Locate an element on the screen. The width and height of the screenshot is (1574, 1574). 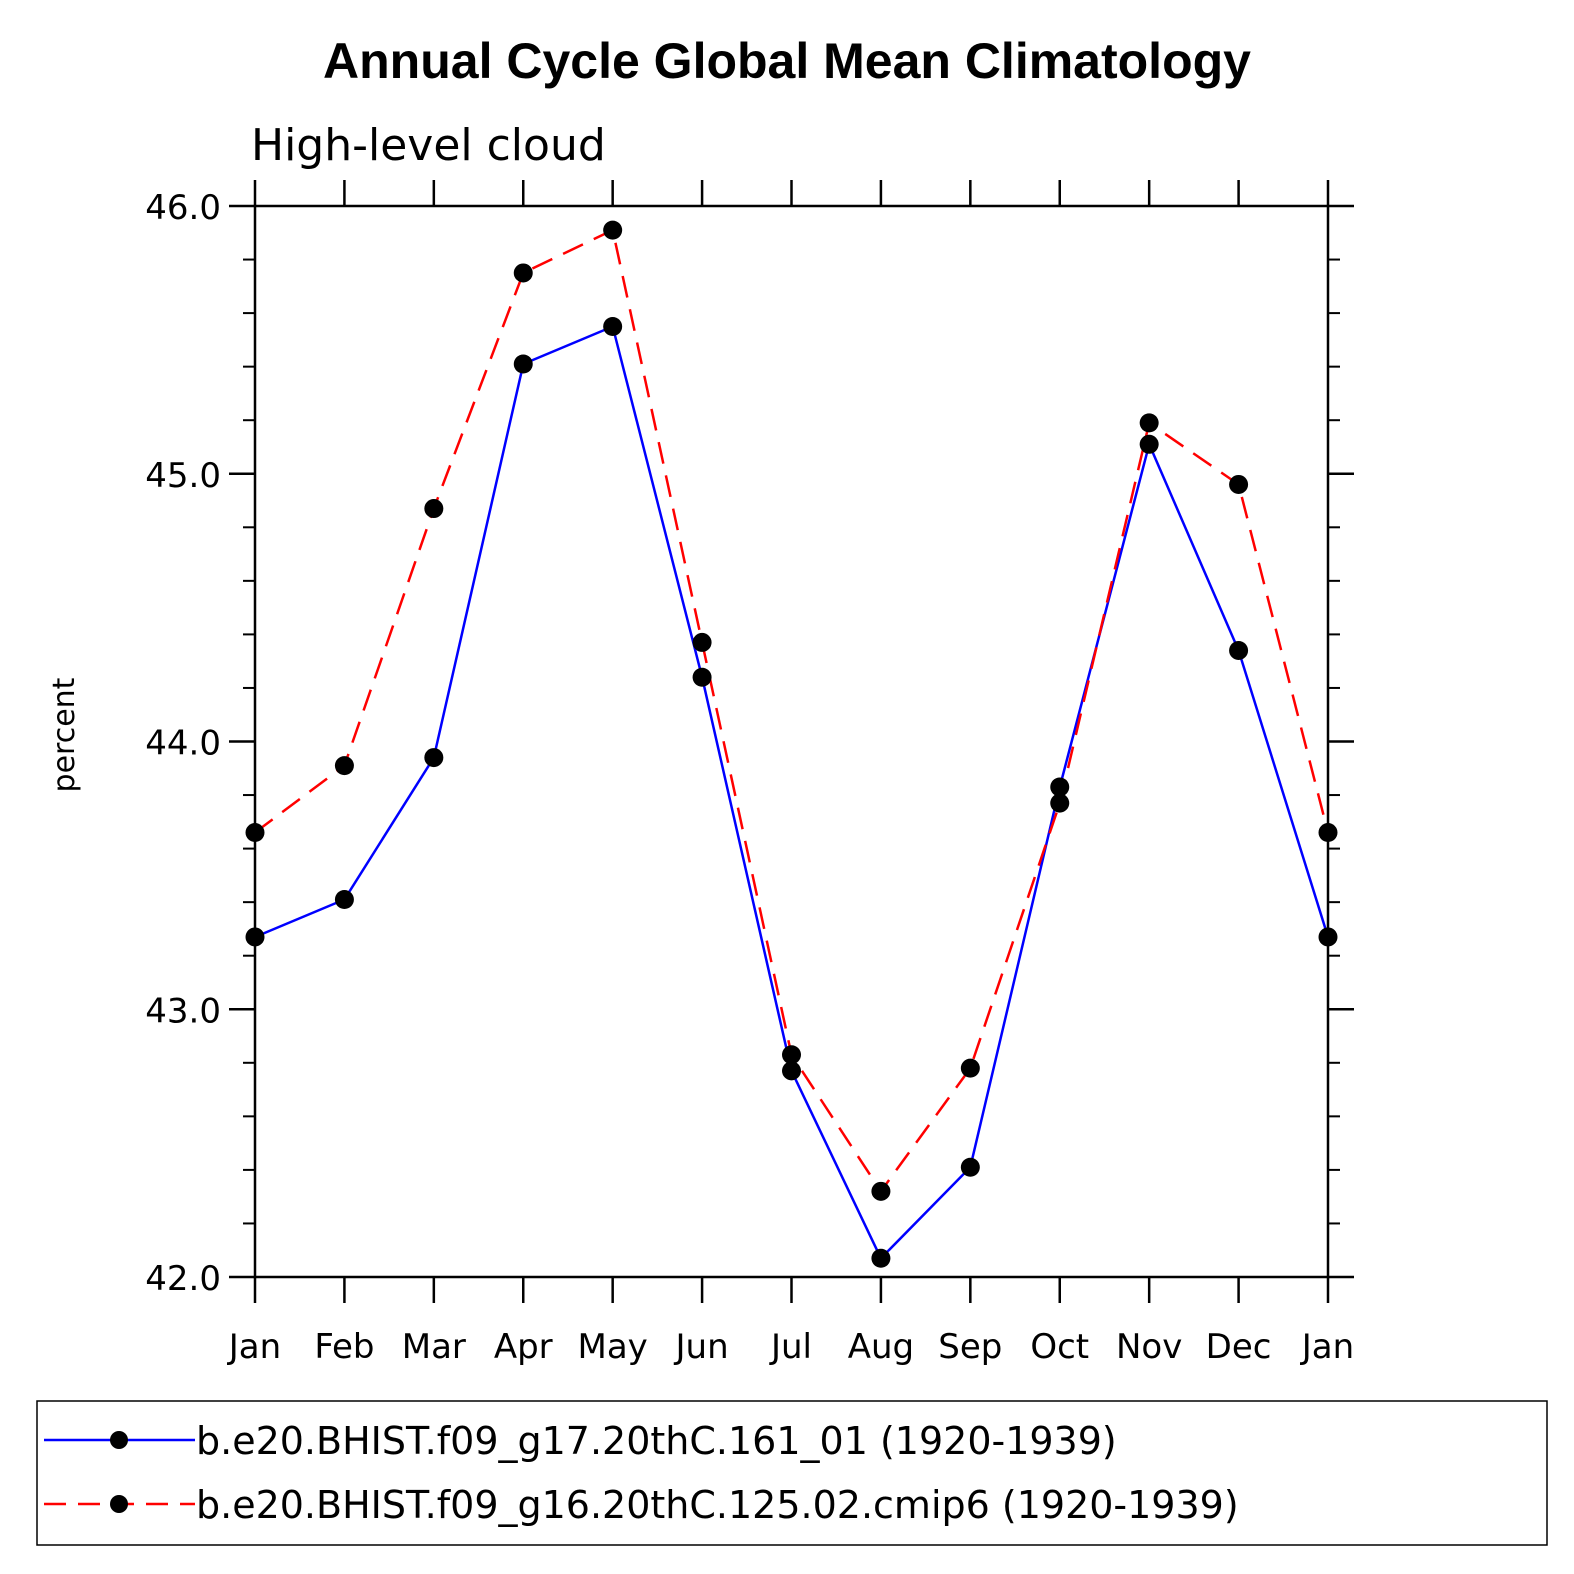
y-tick-labels: 42.0 43.0 44.0 45.0 46.0 is located at coordinates (183, 743).